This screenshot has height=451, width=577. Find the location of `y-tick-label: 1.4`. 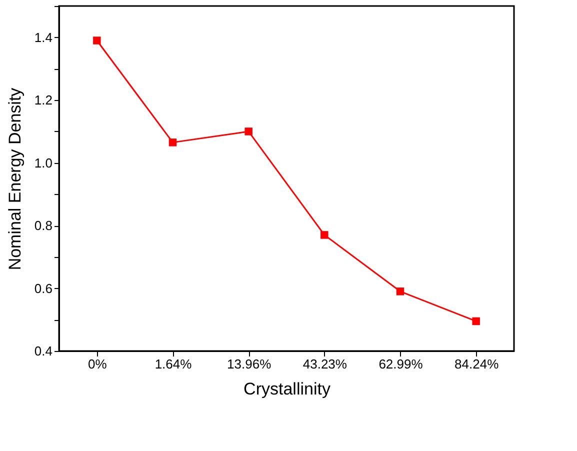

y-tick-label: 1.4 is located at coordinates (43, 37).